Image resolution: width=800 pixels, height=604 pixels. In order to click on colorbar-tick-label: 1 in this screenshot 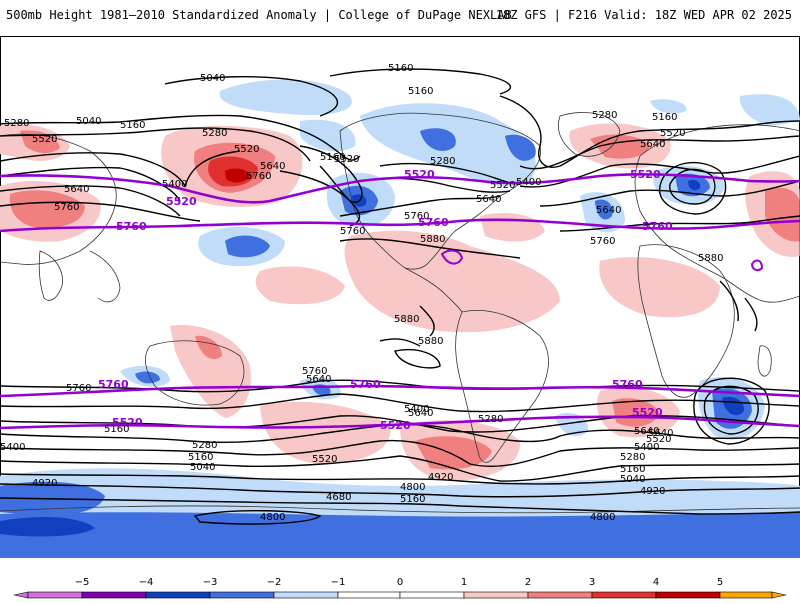, I will do `click(464, 582)`.